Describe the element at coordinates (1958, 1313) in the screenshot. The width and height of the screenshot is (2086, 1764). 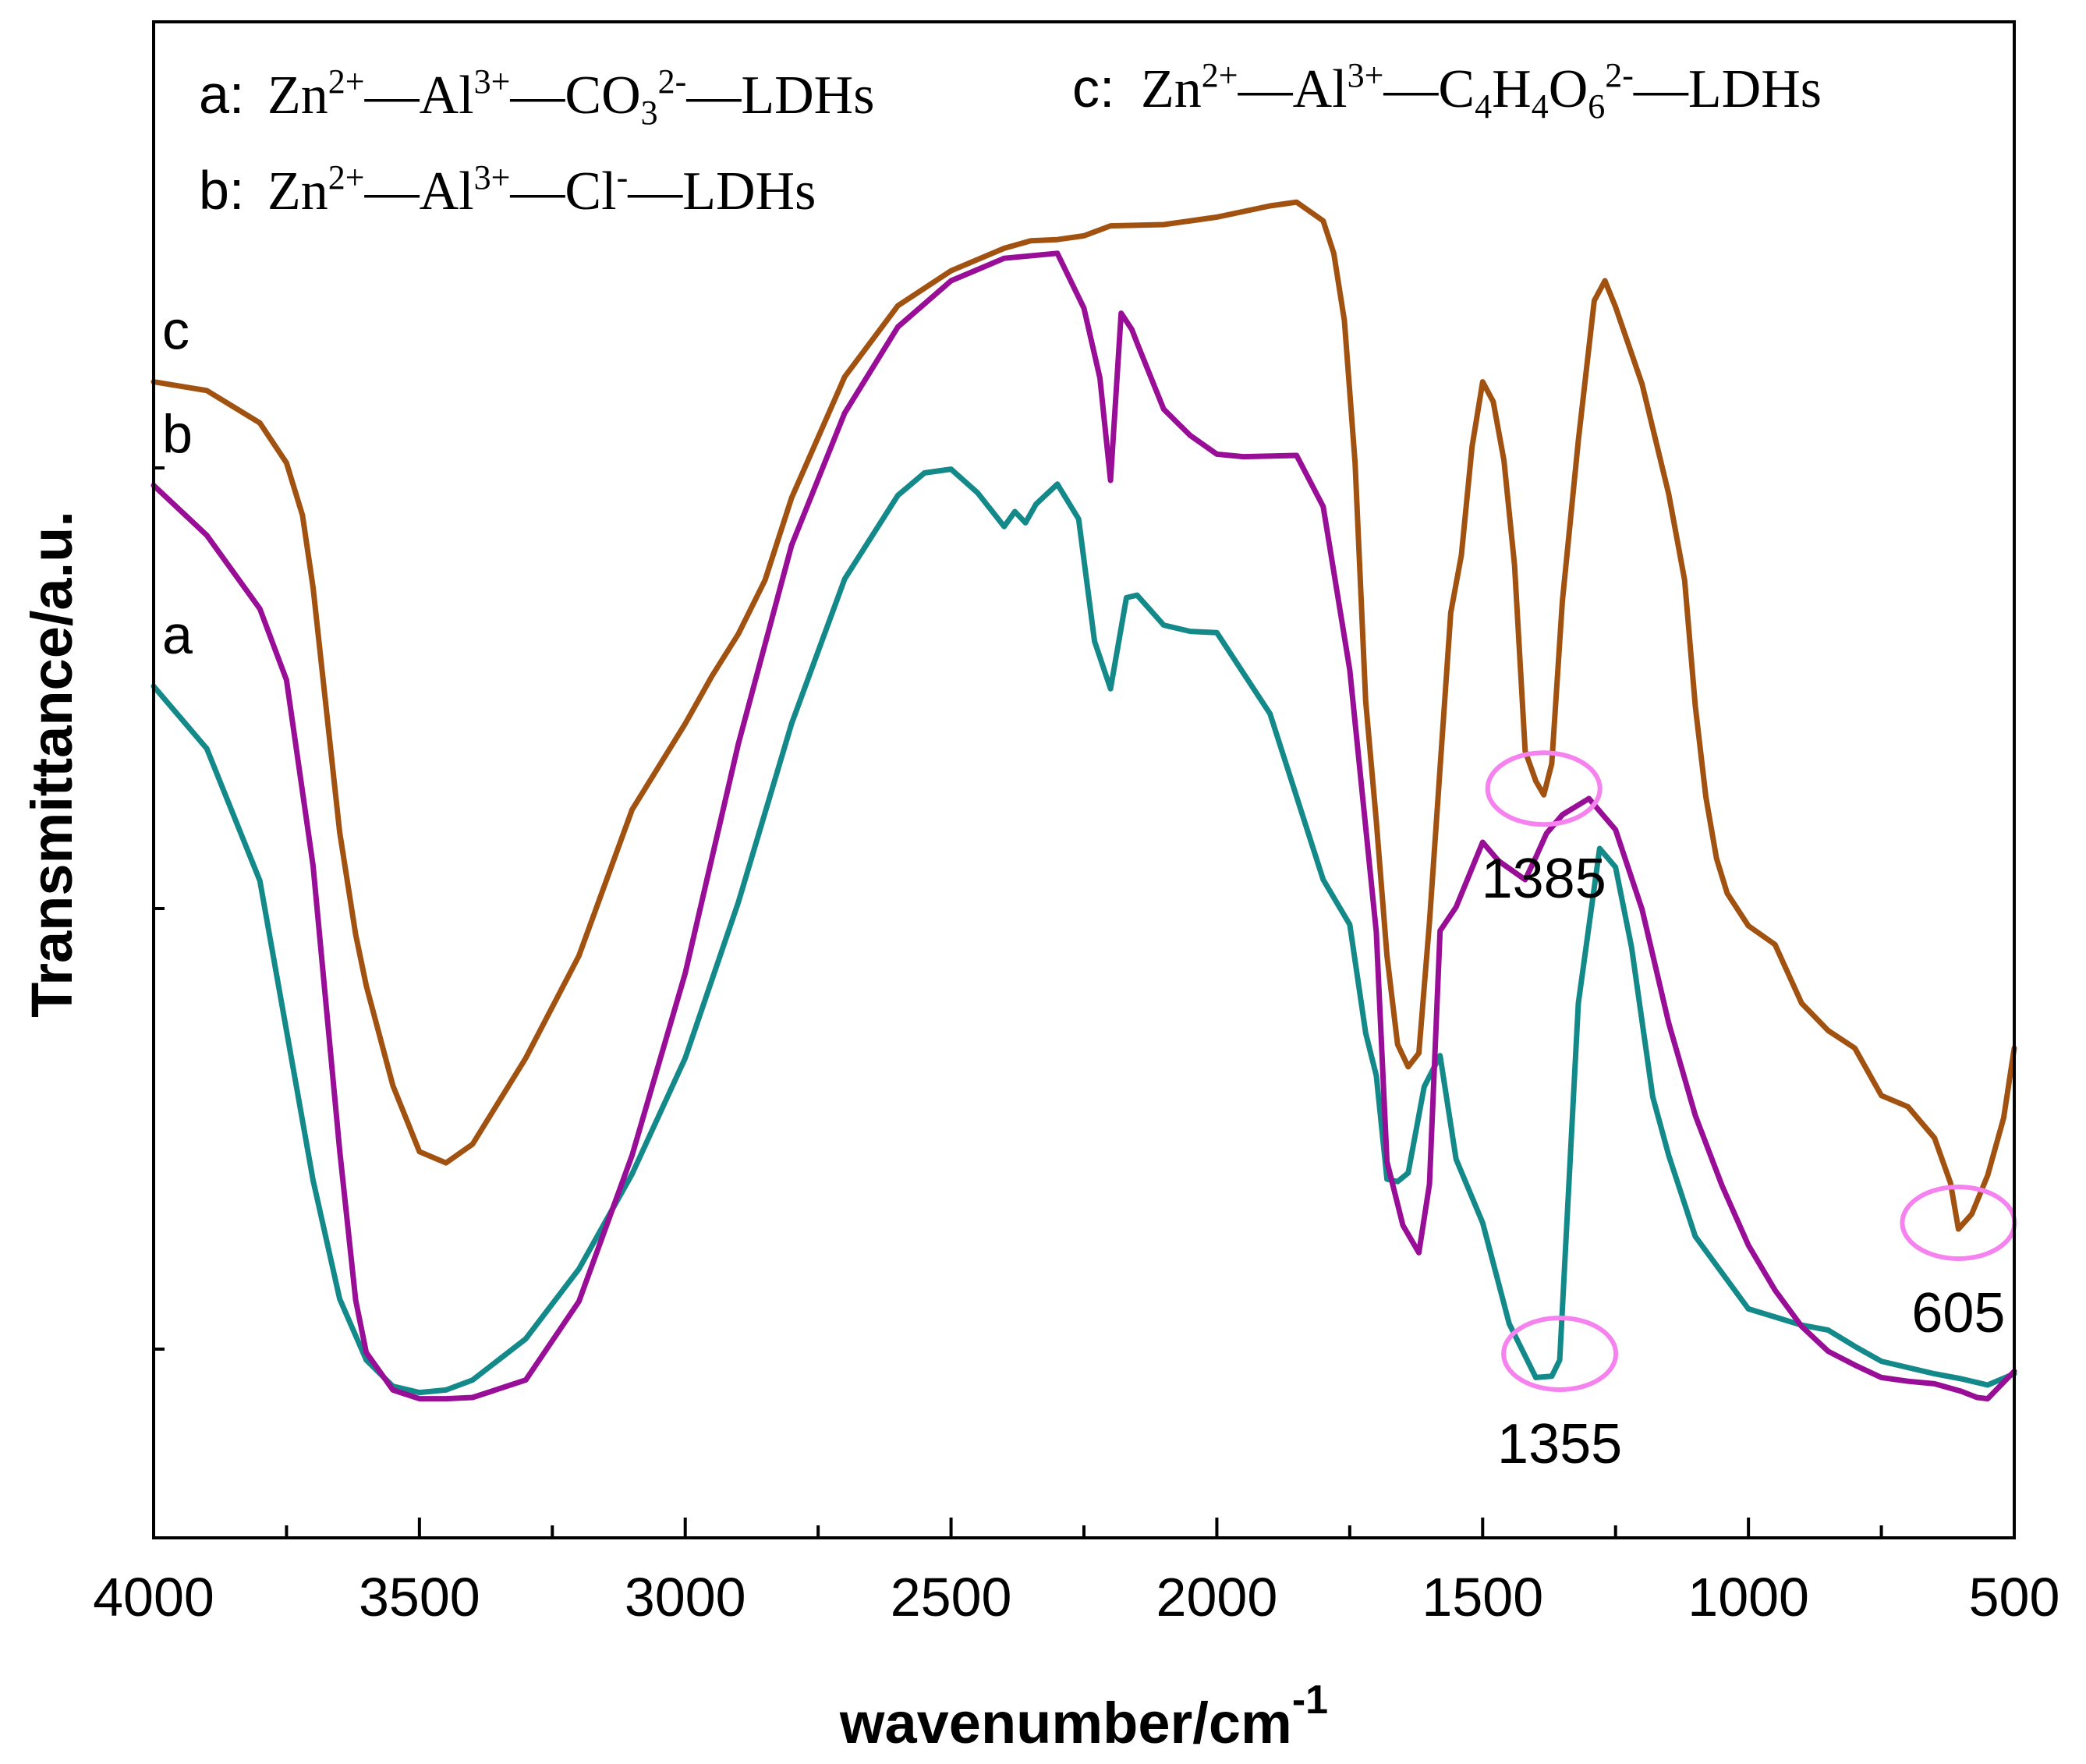
I see `peak-label-605: 605` at that location.